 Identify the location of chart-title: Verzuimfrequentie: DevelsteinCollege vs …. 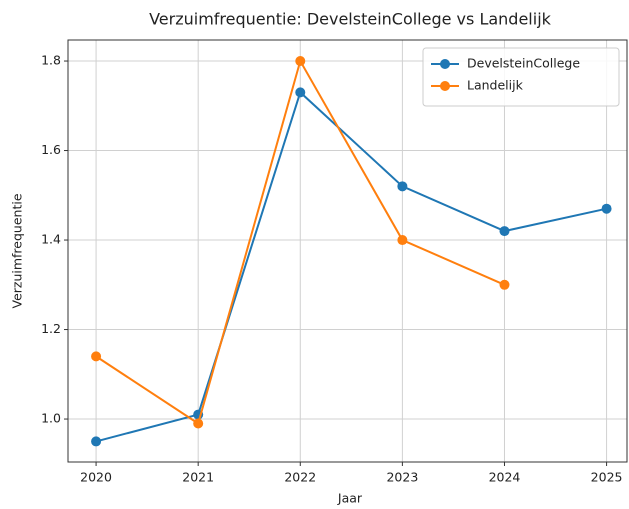
(350, 19).